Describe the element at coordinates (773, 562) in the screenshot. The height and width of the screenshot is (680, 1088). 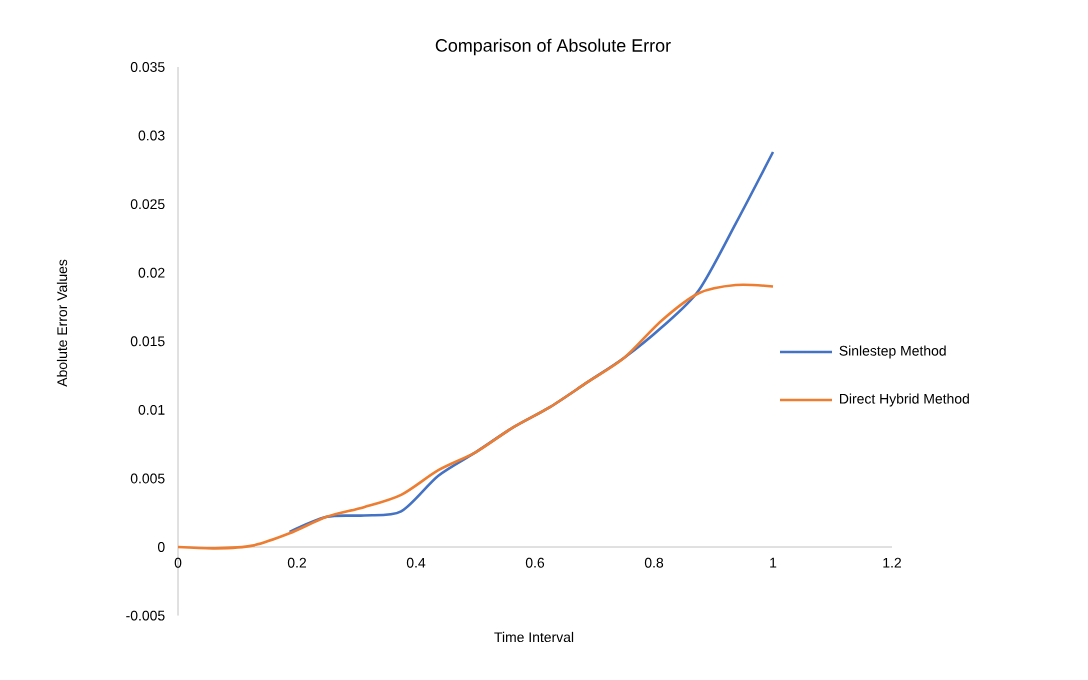
I see `x-tick-label: 1` at that location.